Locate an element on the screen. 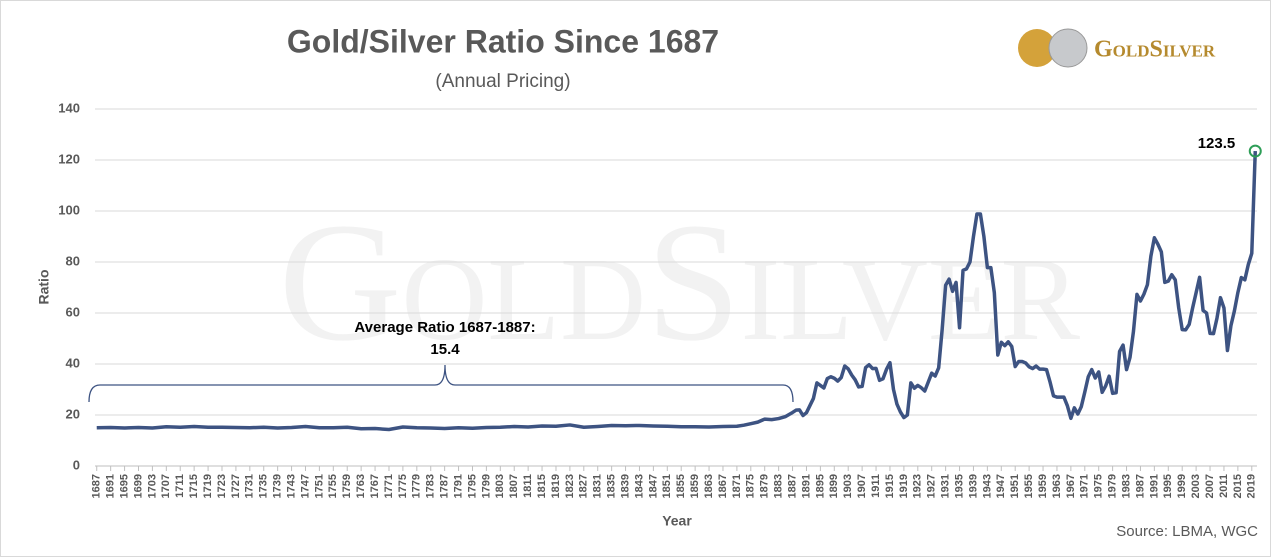  x-tick-label: 1715 is located at coordinates (194, 486).